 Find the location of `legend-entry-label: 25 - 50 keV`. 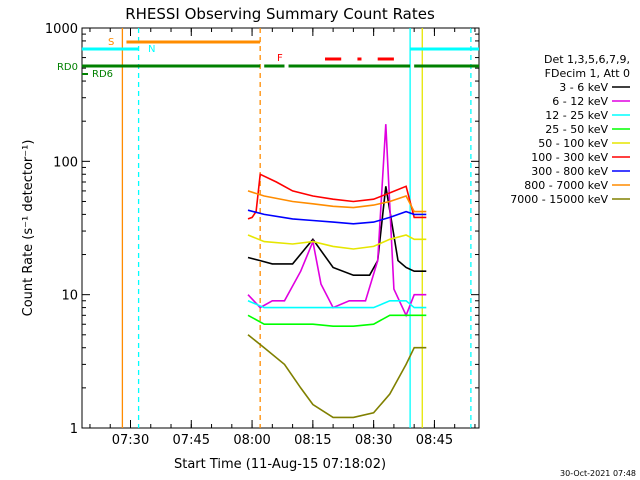

legend-entry-label: 25 - 50 keV is located at coordinates (576, 129).